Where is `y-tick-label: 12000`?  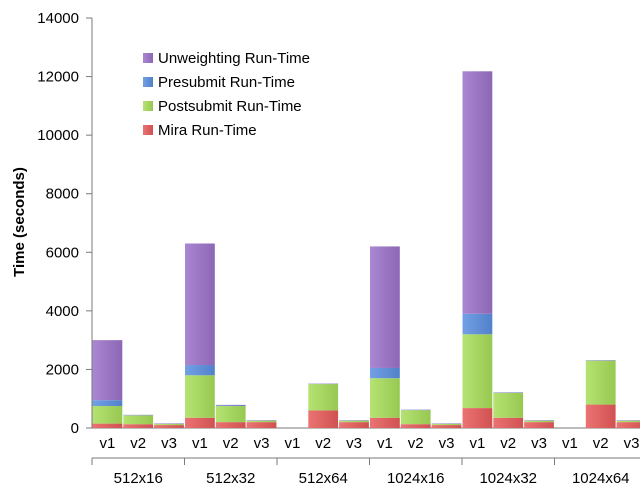 y-tick-label: 12000 is located at coordinates (58, 77).